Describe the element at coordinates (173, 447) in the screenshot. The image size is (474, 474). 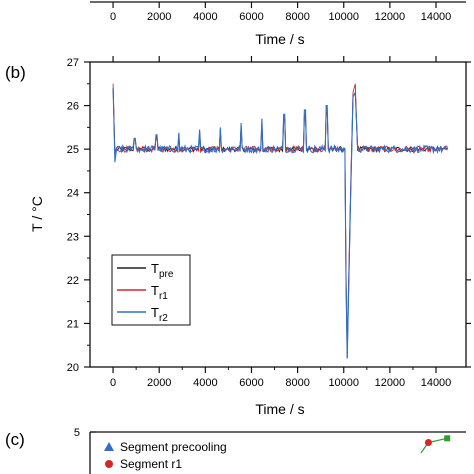
I see `panel-c-legend-label: Segment precooling` at that location.